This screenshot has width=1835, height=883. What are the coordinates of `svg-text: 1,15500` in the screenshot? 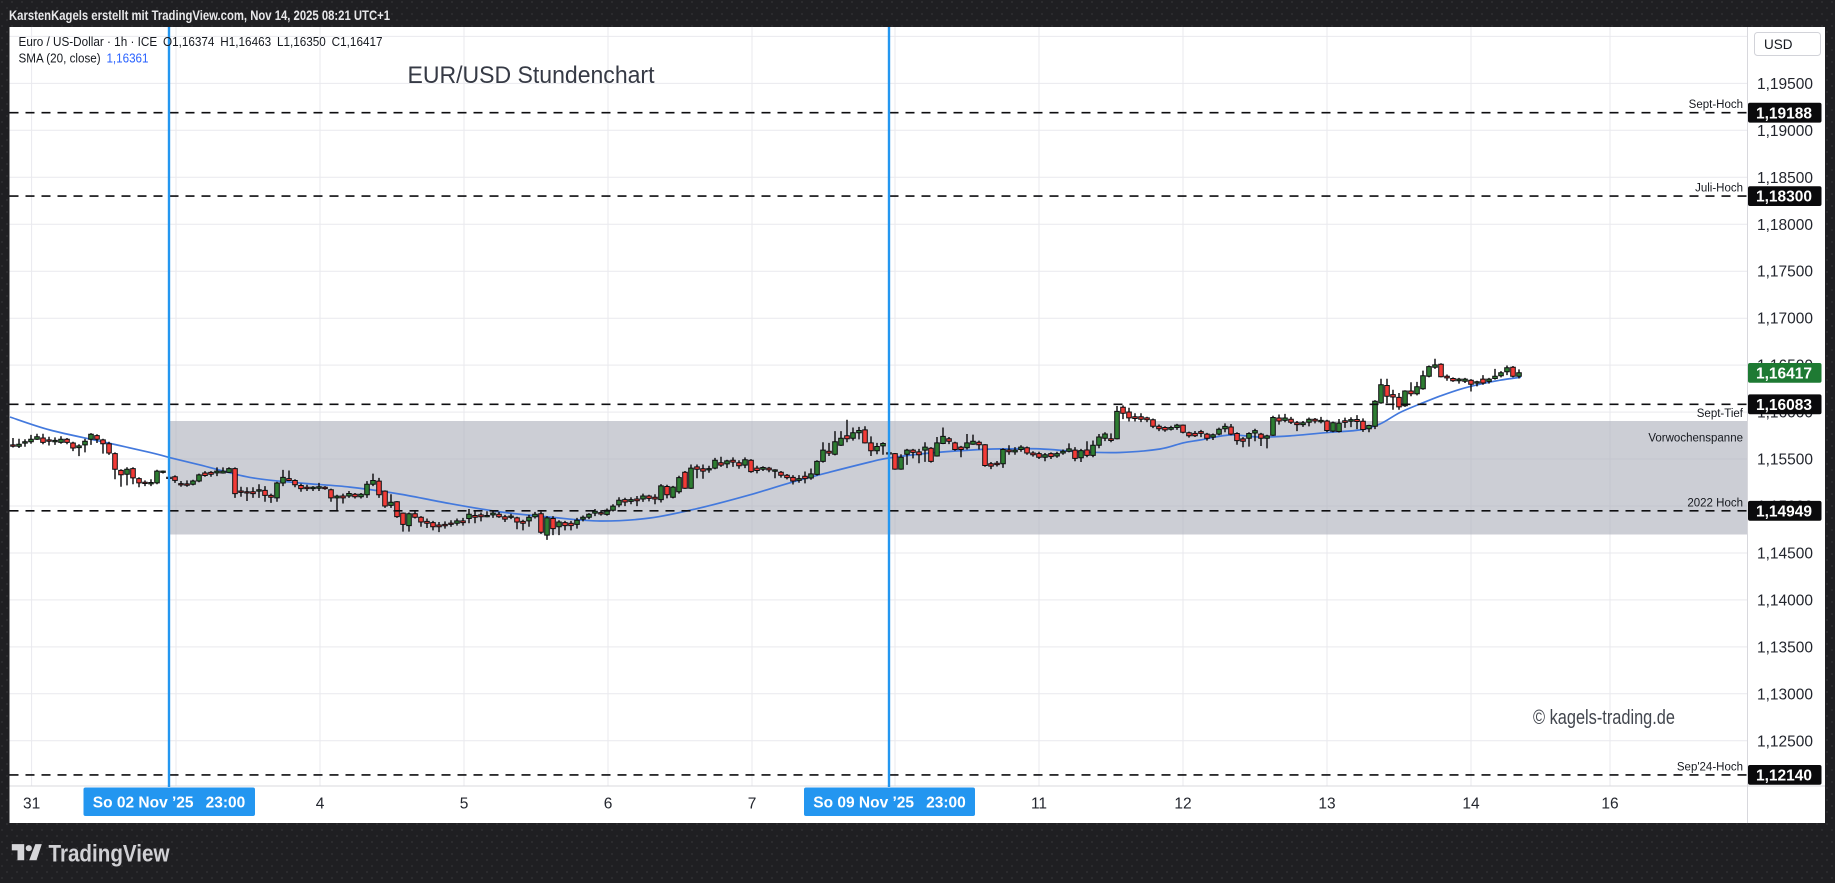 It's located at (1785, 460).